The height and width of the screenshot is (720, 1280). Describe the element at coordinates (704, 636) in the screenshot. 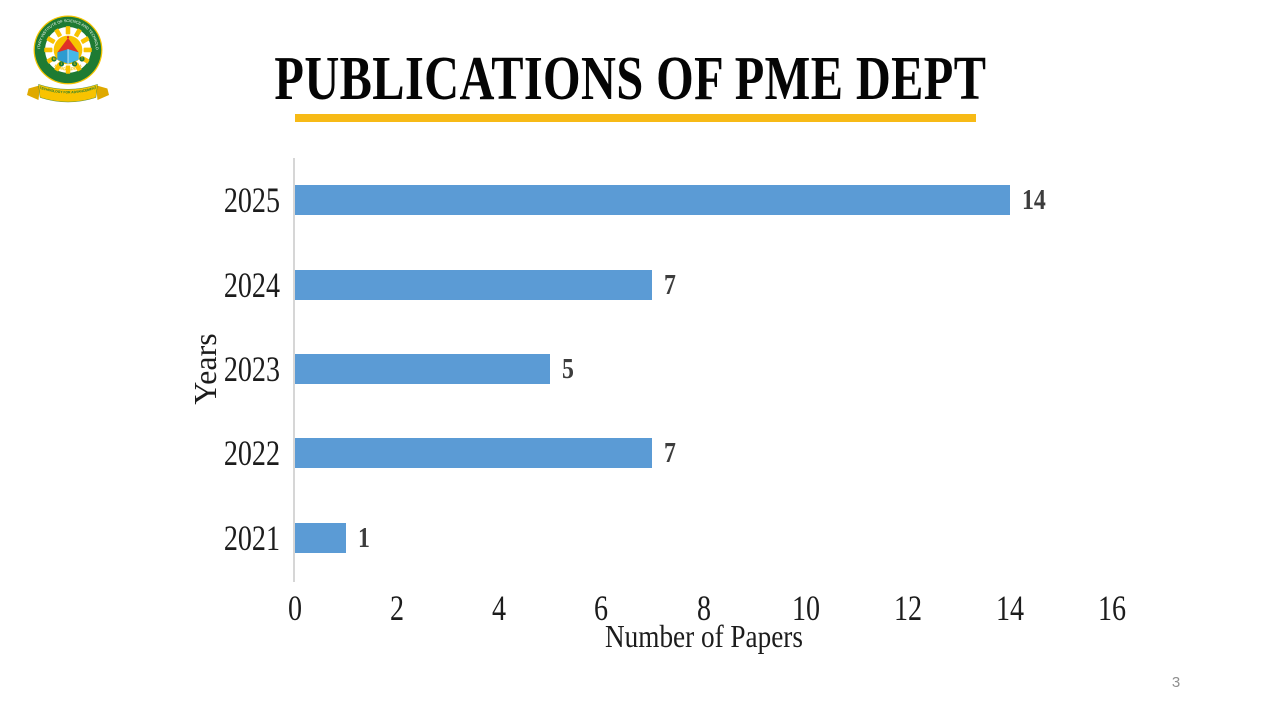

I see `x-axis-title: Number of Papers` at that location.